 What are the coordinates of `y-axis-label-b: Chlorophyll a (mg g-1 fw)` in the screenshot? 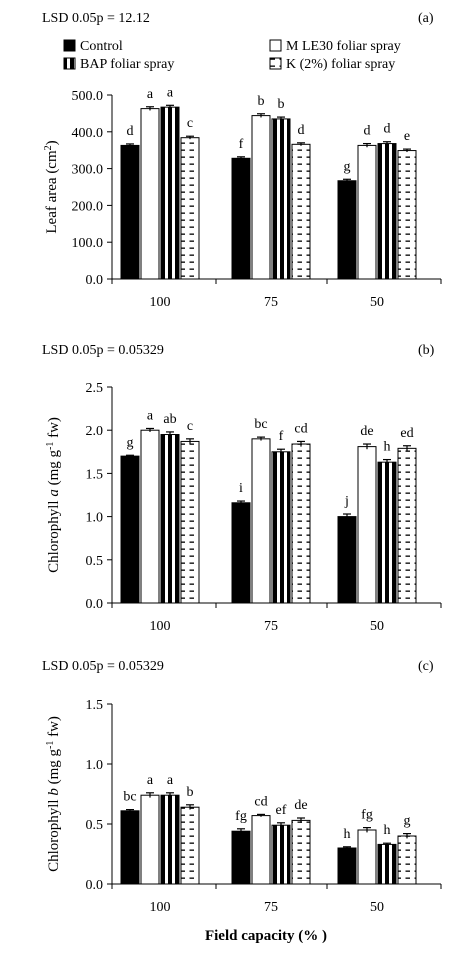 It's located at (53, 495).